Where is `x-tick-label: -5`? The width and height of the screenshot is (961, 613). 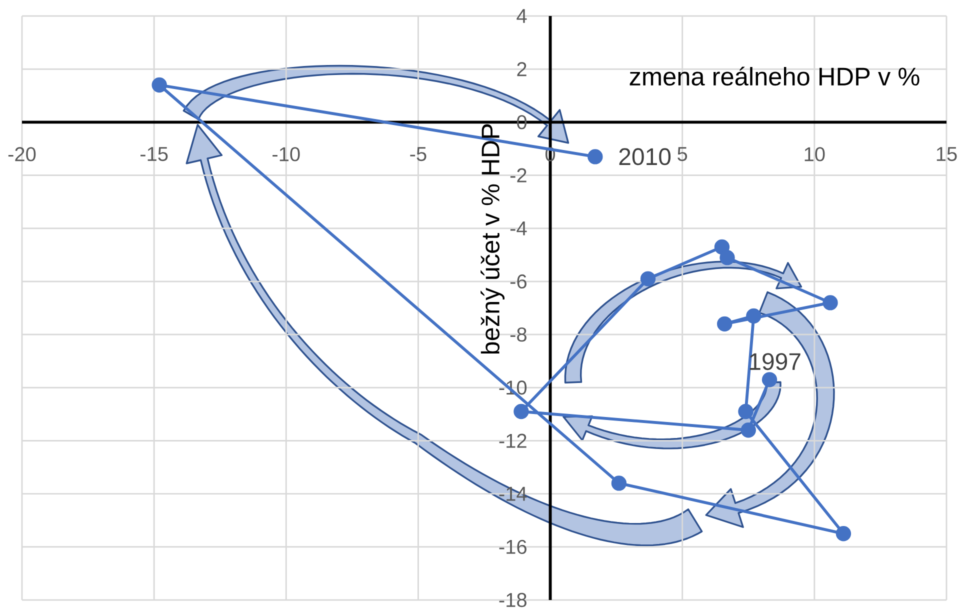 x-tick-label: -5 is located at coordinates (418, 154).